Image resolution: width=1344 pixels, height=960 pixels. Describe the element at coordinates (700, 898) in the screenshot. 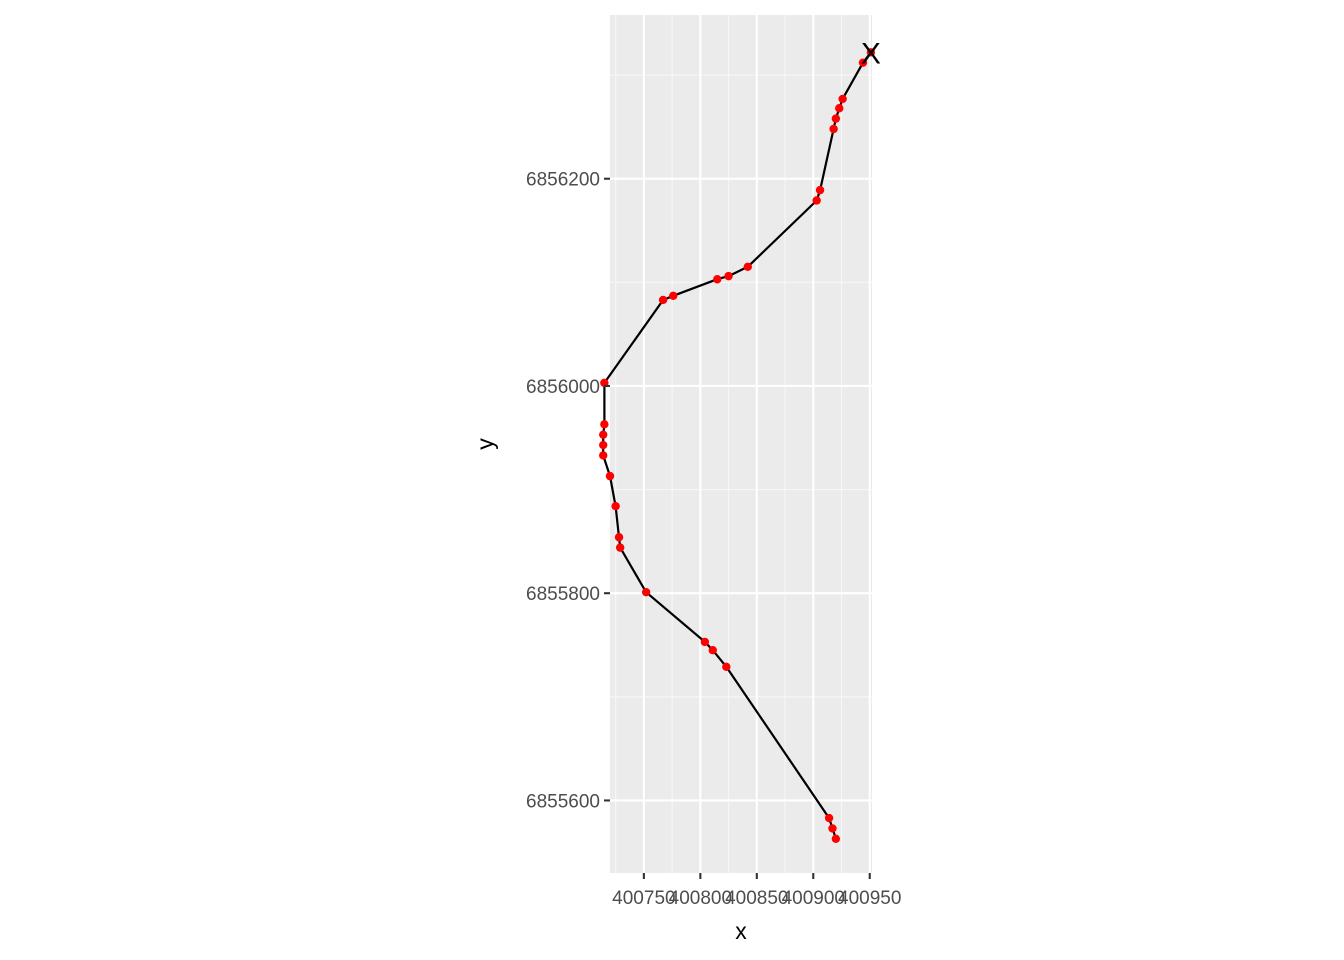

I see `x-tick-label: 400800` at that location.